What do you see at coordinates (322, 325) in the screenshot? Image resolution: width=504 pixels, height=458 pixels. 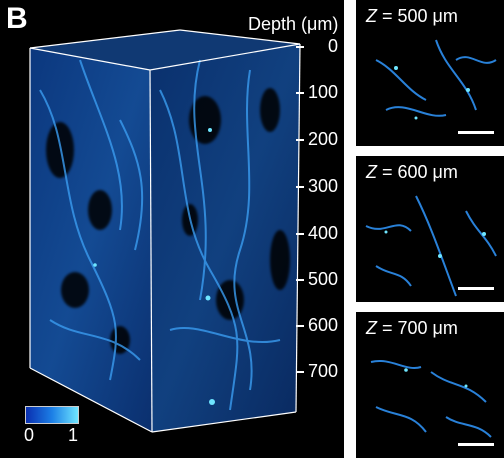 I see `depth-tick: 600` at bounding box center [322, 325].